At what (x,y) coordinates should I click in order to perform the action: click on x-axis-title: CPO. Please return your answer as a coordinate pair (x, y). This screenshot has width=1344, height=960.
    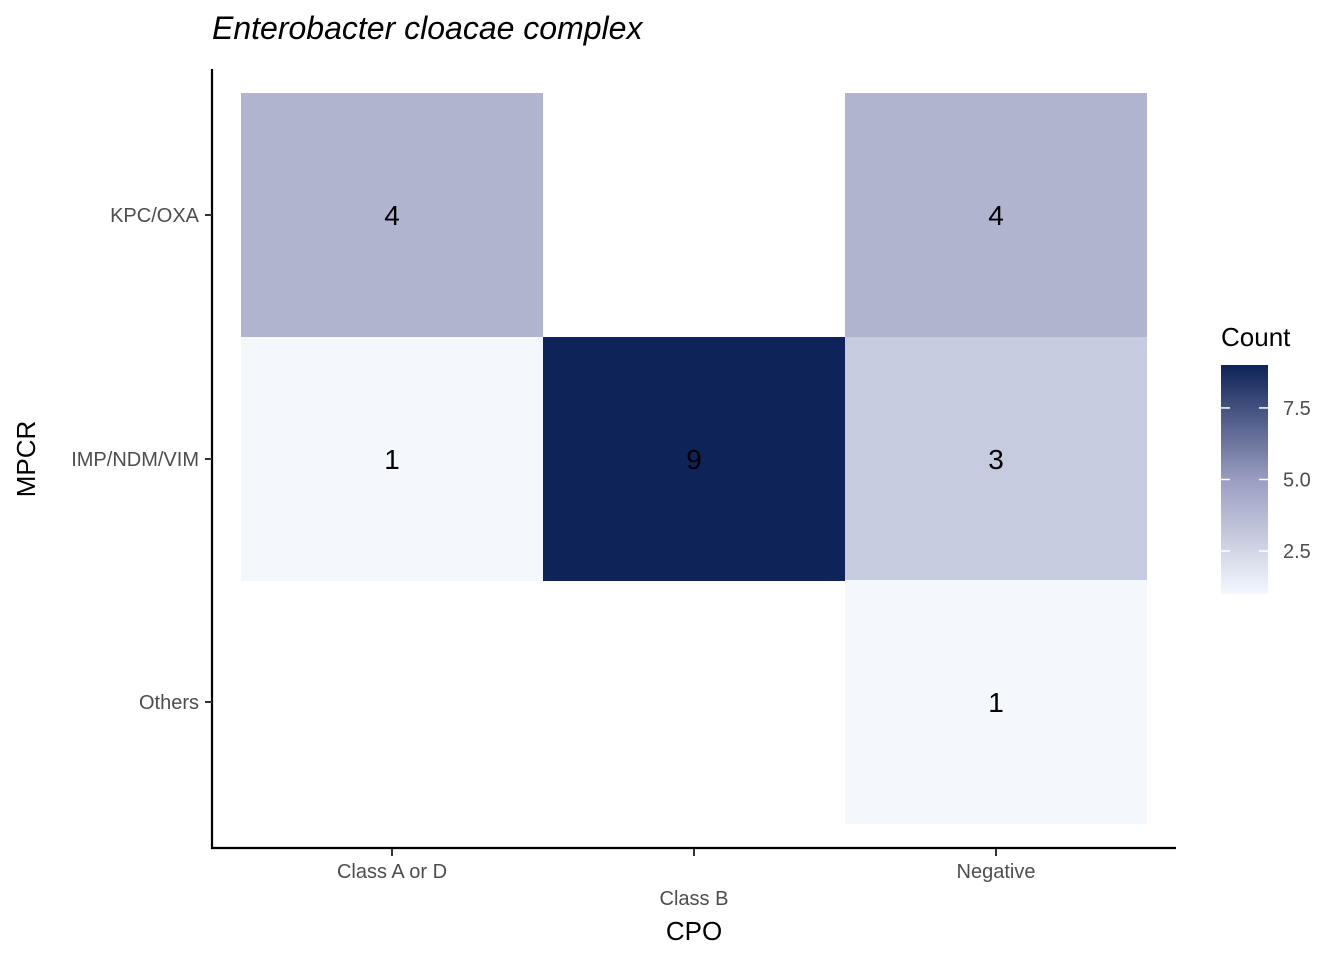
    Looking at the image, I should click on (694, 931).